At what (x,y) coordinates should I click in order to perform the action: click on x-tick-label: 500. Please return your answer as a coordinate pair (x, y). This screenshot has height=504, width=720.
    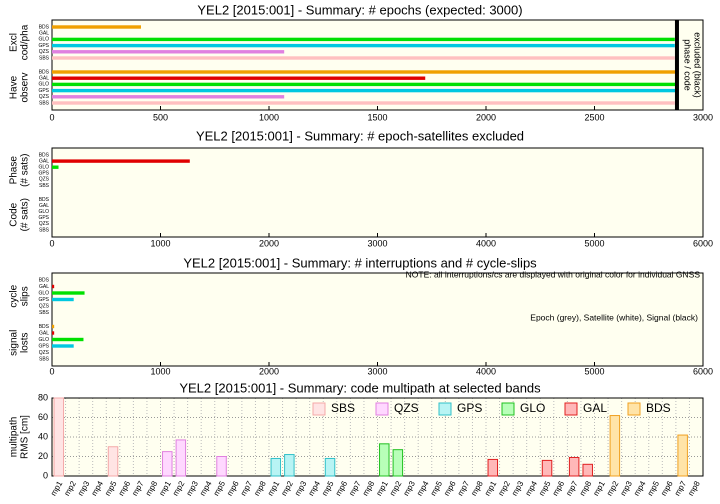
    Looking at the image, I should click on (160, 117).